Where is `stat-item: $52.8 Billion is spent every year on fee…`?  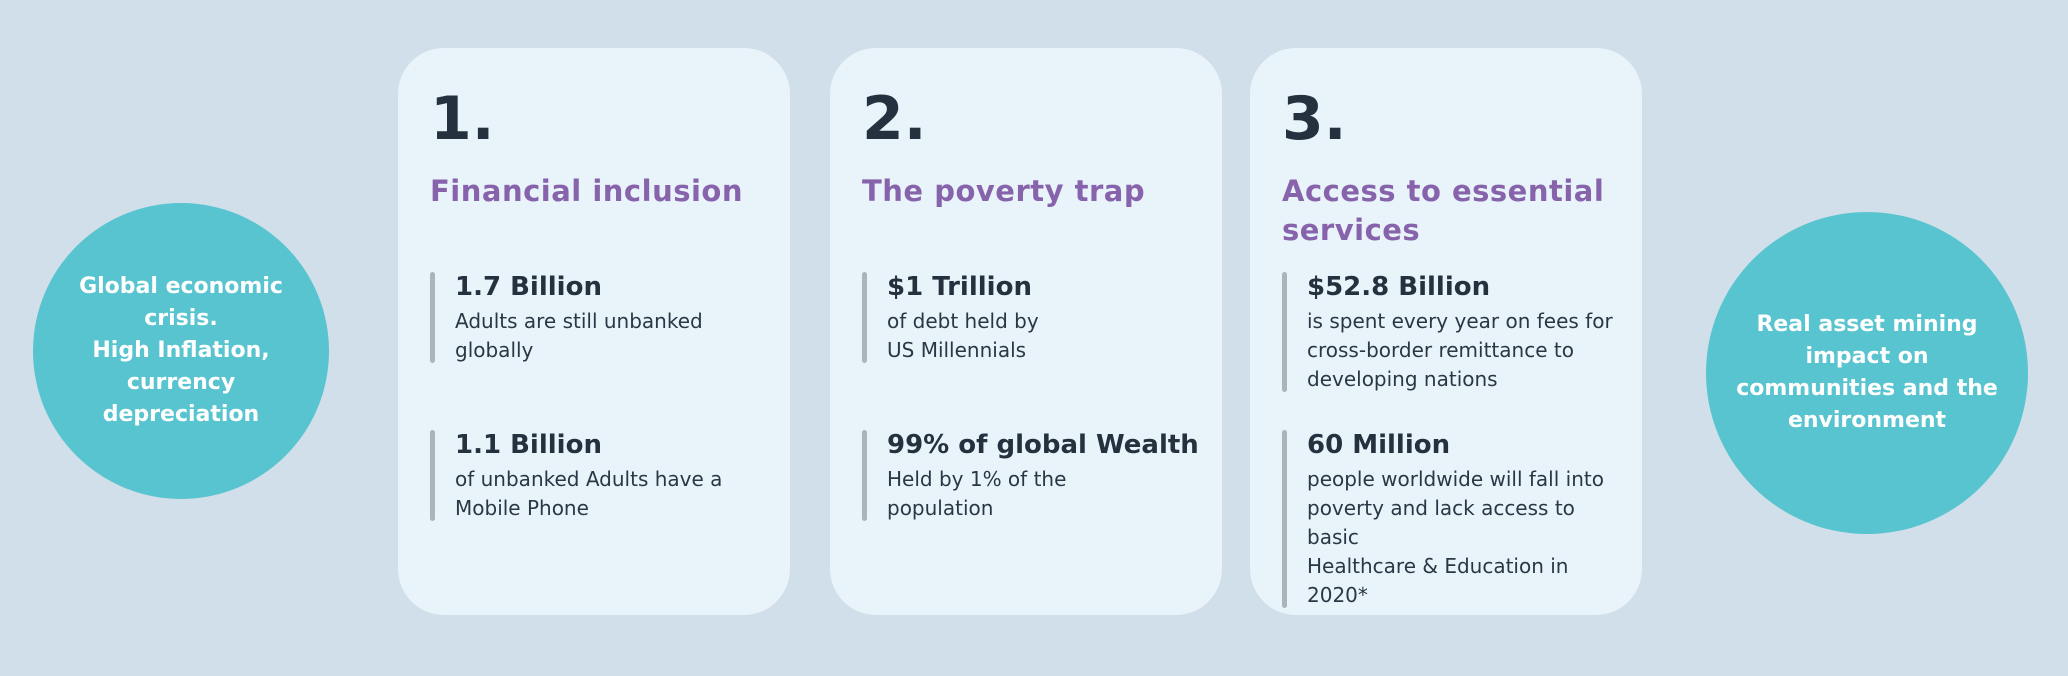 stat-item: $52.8 Billion is spent every year on fee… is located at coordinates (1452, 332).